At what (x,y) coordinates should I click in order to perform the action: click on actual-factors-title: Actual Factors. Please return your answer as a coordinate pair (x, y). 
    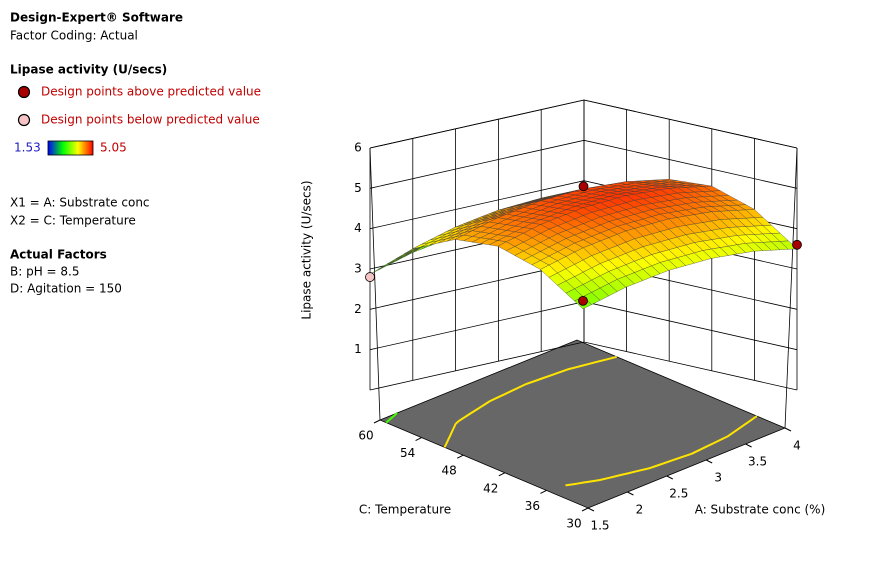
    Looking at the image, I should click on (58, 255).